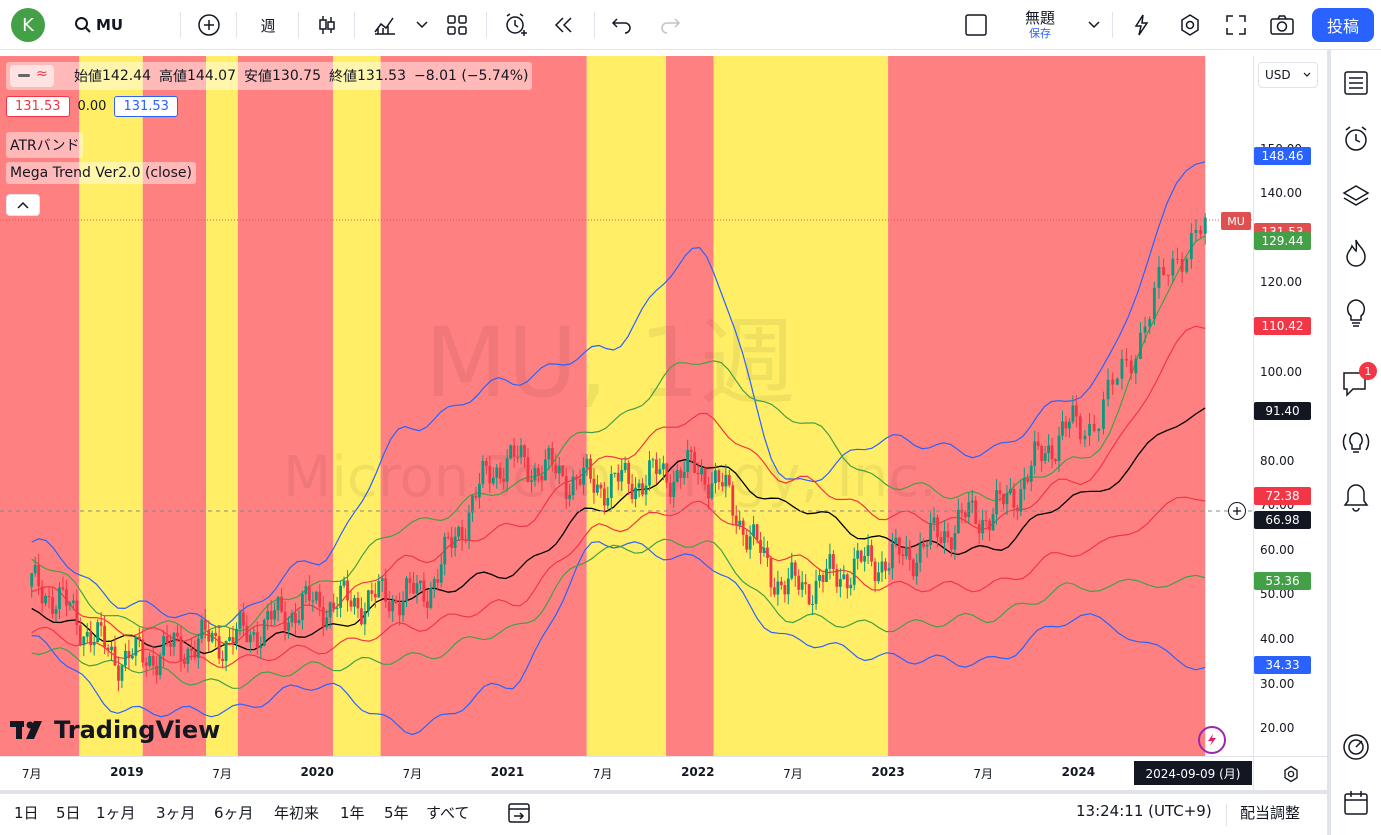 The width and height of the screenshot is (1381, 835). Describe the element at coordinates (516, 25) in the screenshot. I see `alert-button` at that location.